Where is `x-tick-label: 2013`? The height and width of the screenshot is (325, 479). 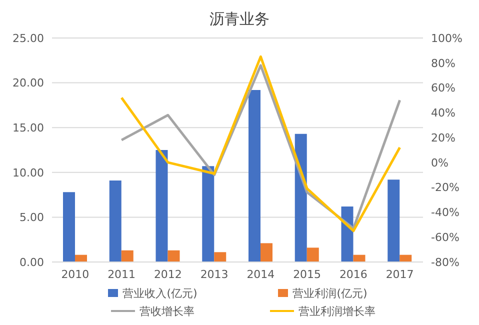
x-tick-label: 2013 is located at coordinates (214, 274).